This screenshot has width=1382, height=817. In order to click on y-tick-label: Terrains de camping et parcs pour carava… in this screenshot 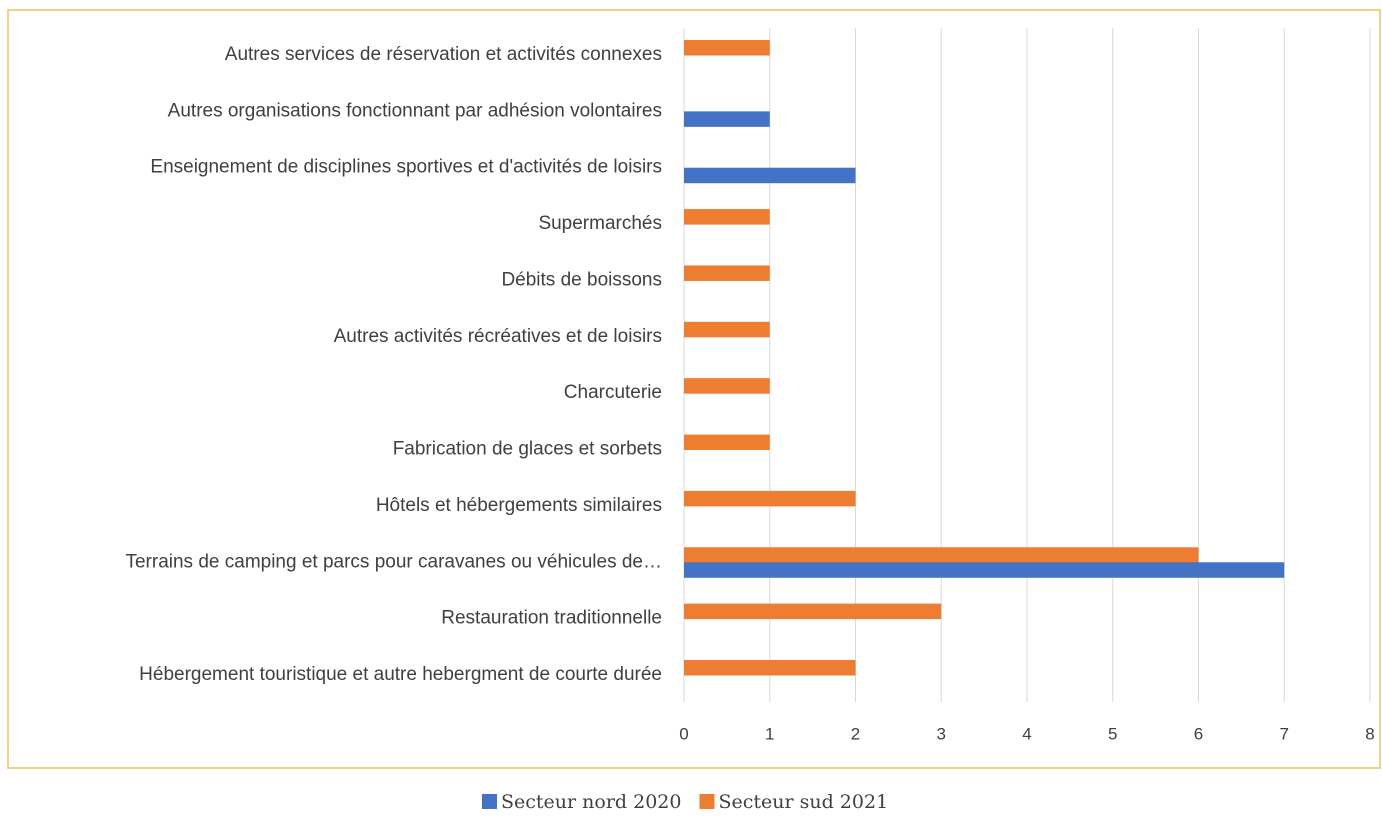, I will do `click(393, 561)`.